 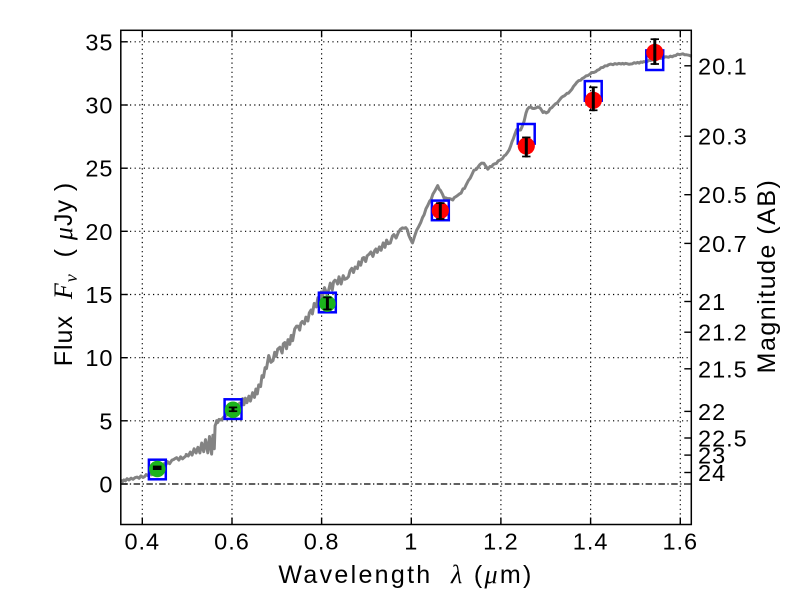 What do you see at coordinates (712, 412) in the screenshot?
I see `svg-text: 22` at bounding box center [712, 412].